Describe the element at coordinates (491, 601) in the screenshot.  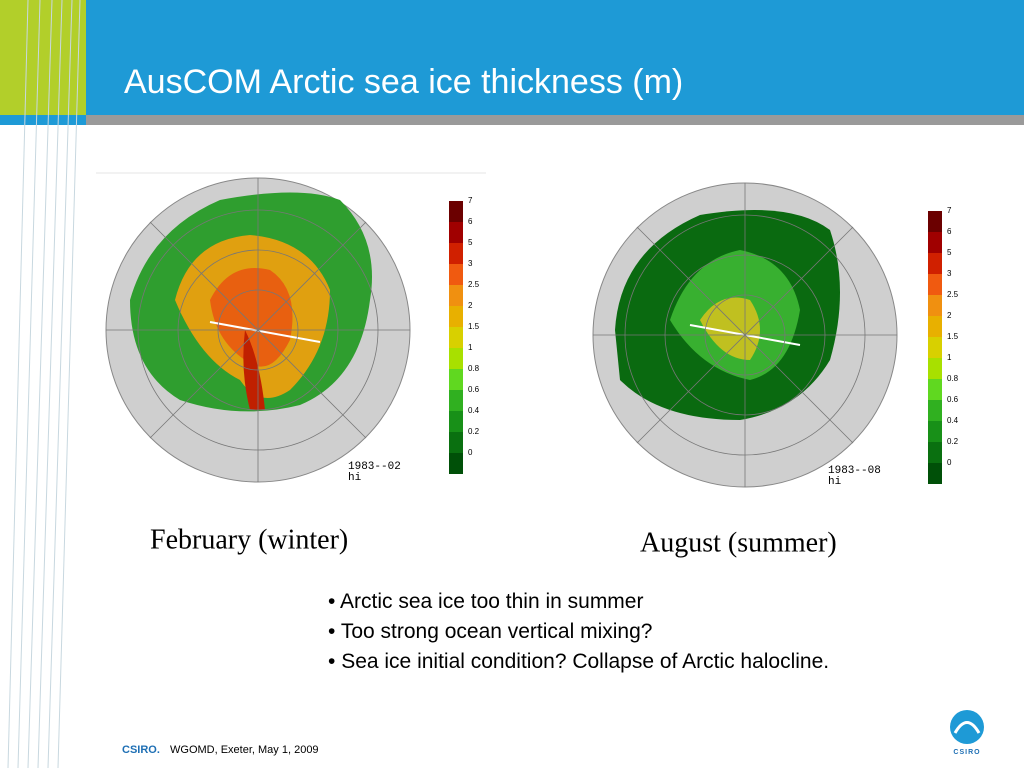
I see `bullet-text: Arctic sea ice too thin in summer` at that location.